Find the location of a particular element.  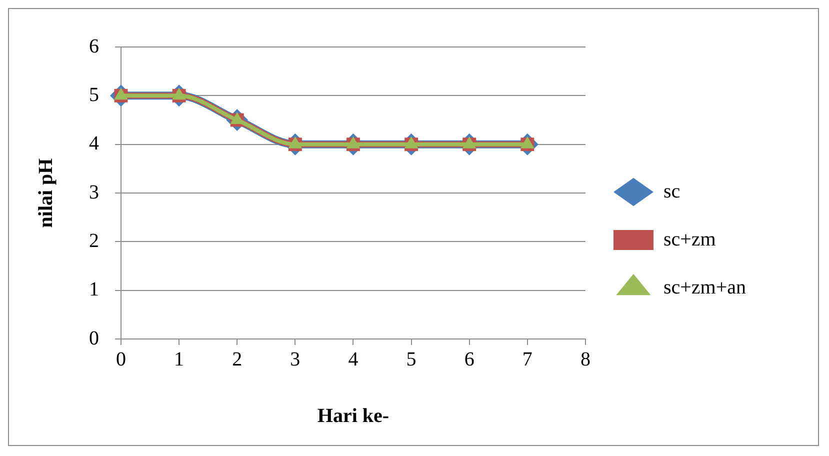

x-axis-title: Hari ke- is located at coordinates (353, 416).